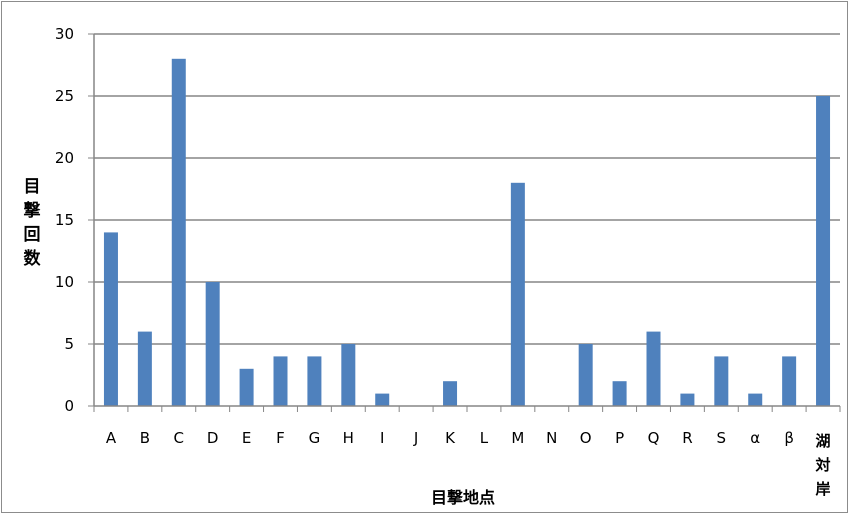  I want to click on x-tick-label: L, so click(484, 438).